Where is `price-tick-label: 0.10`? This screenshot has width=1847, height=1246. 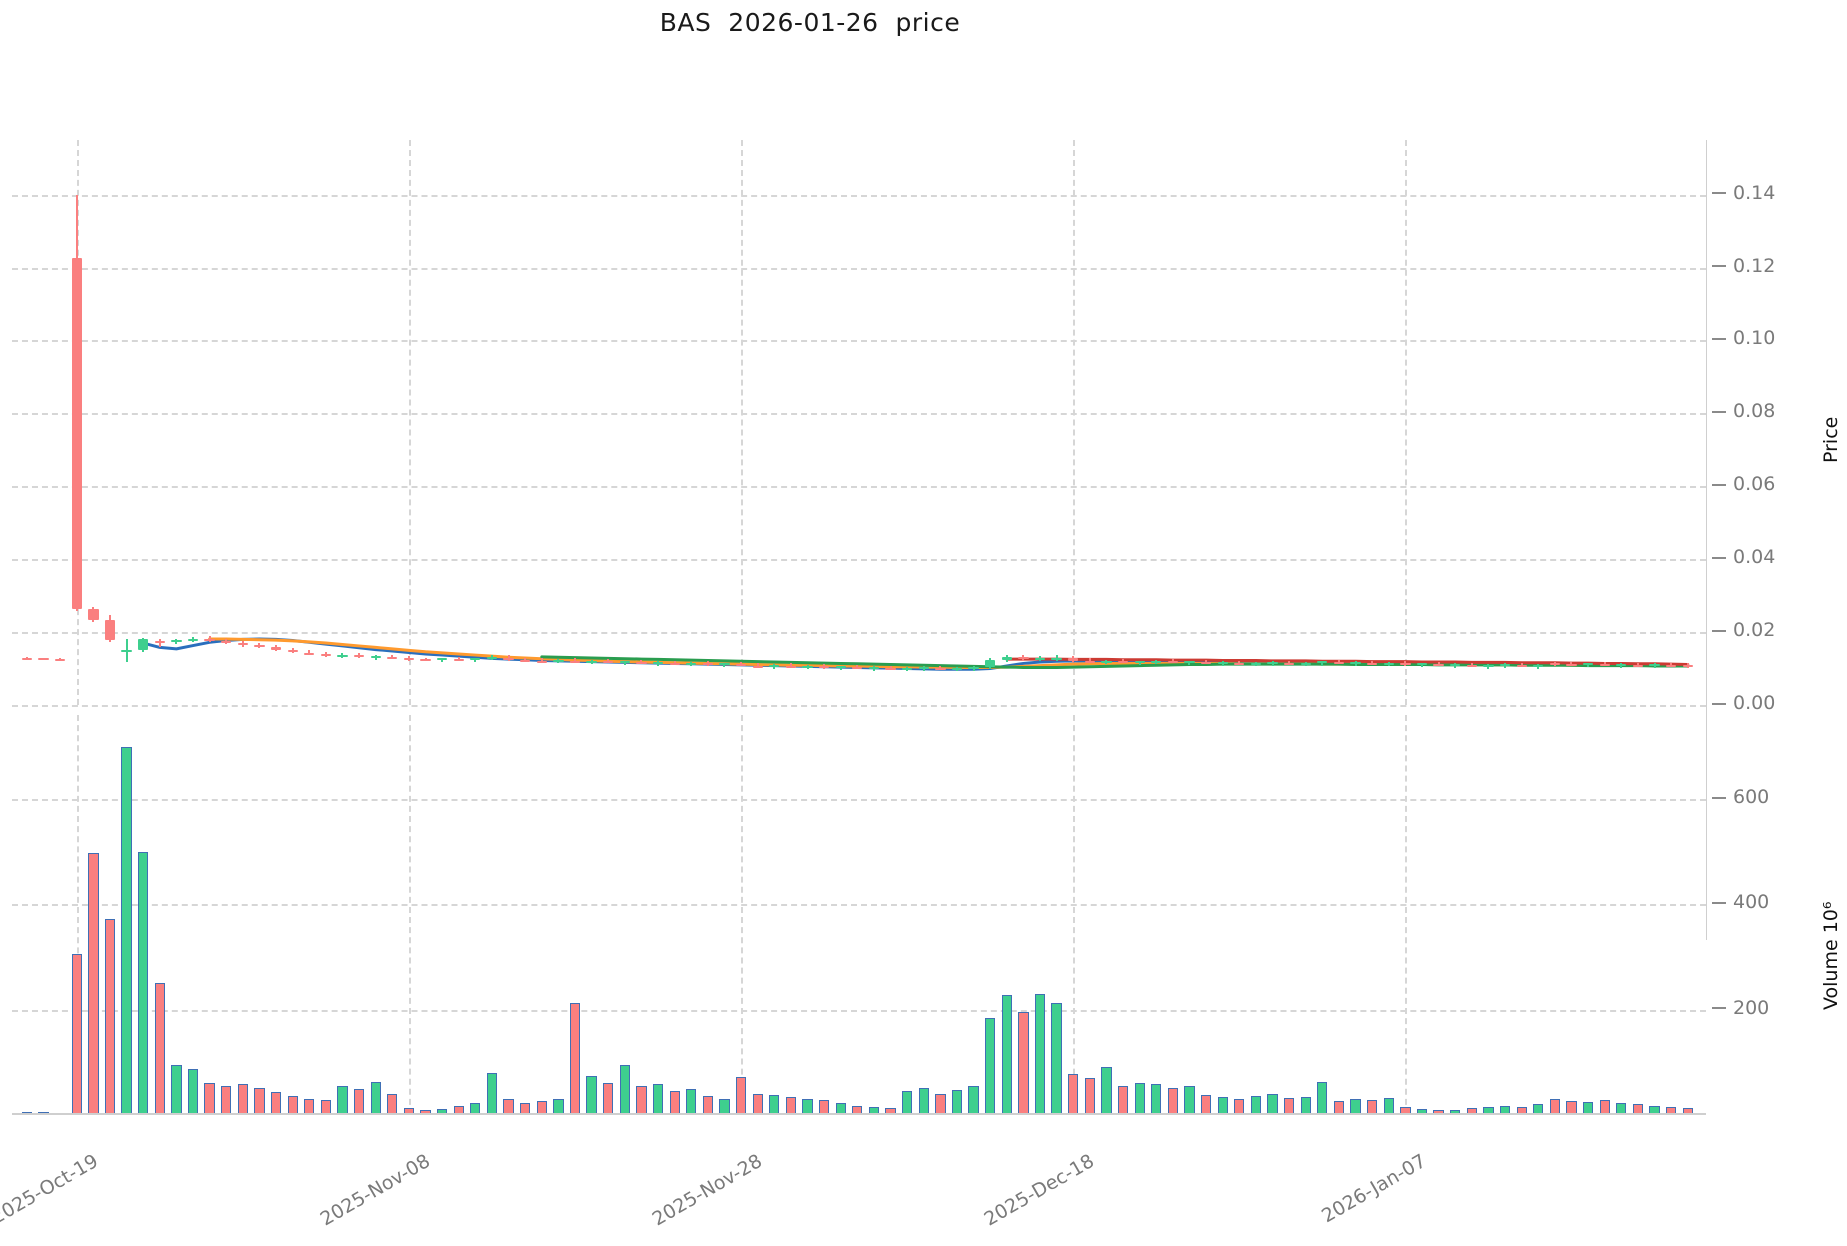 price-tick-label: 0.10 is located at coordinates (1754, 338).